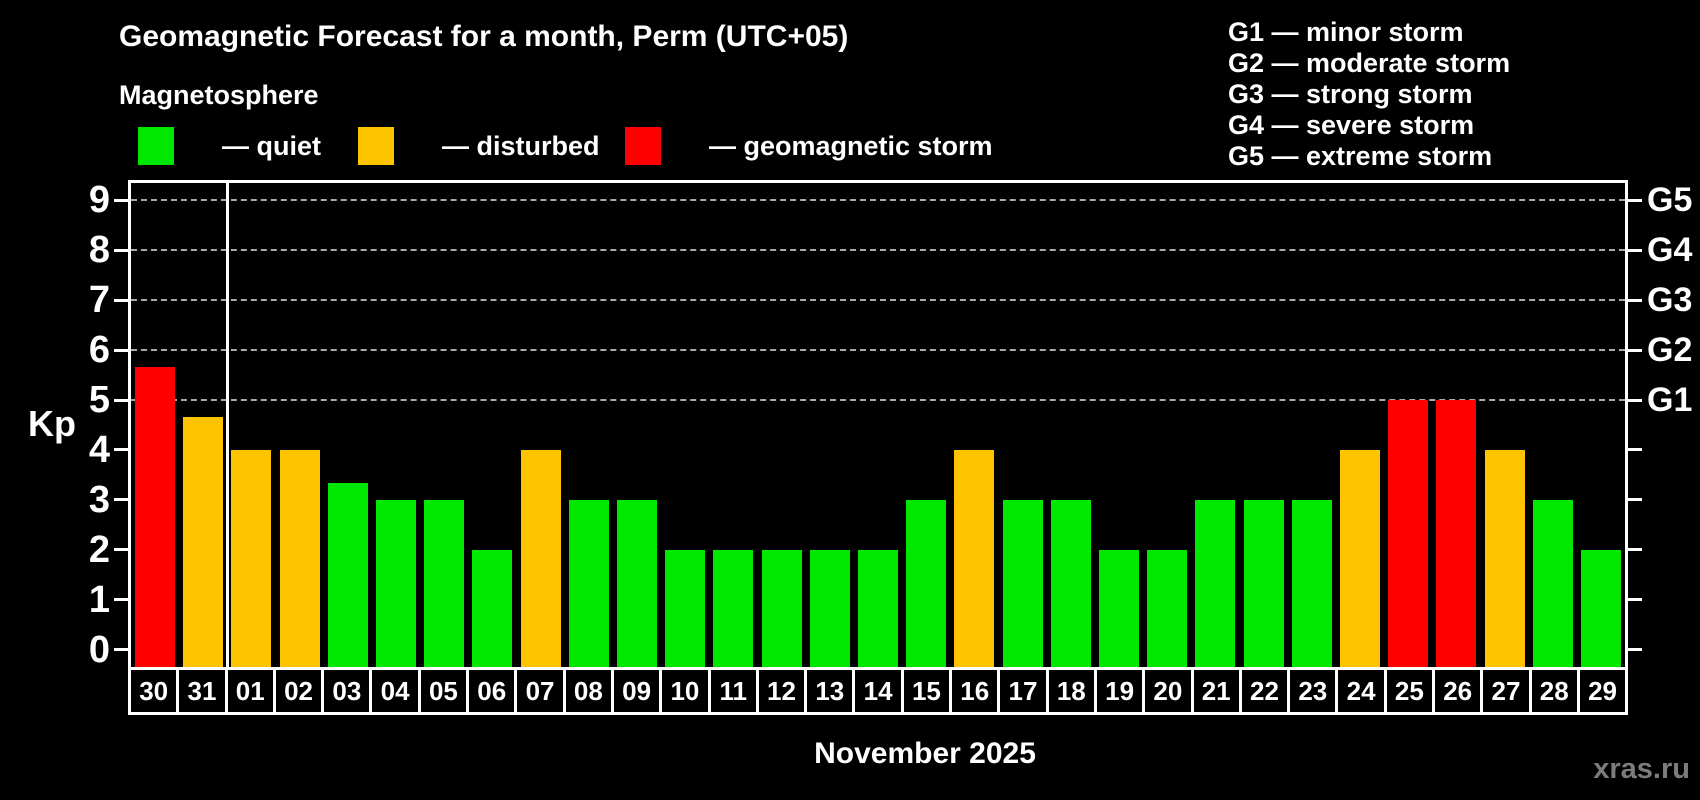  Describe the element at coordinates (638, 691) in the screenshot. I see `x-label-09: 09` at that location.